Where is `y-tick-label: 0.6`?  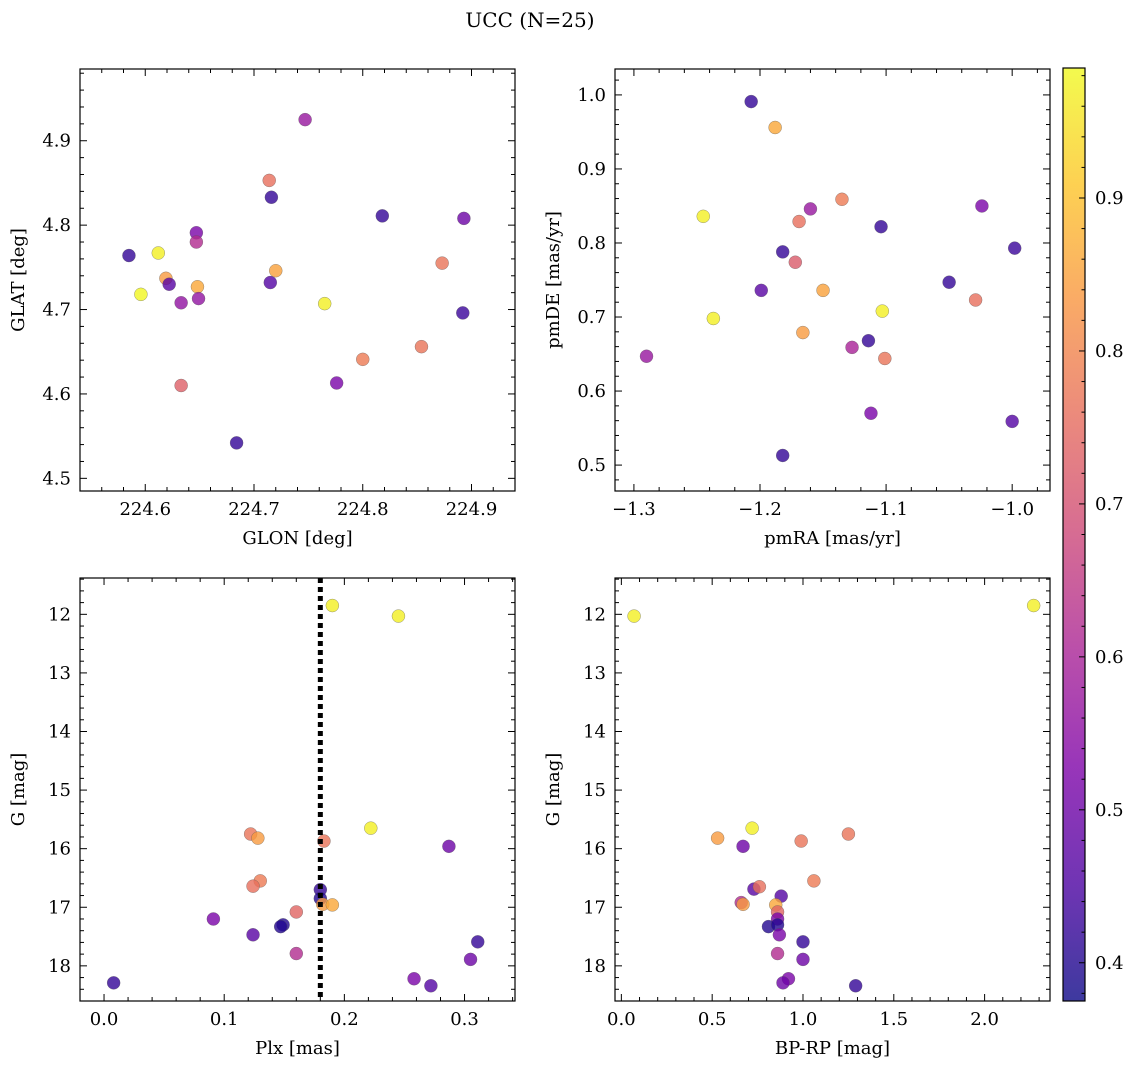 y-tick-label: 0.6 is located at coordinates (591, 391).